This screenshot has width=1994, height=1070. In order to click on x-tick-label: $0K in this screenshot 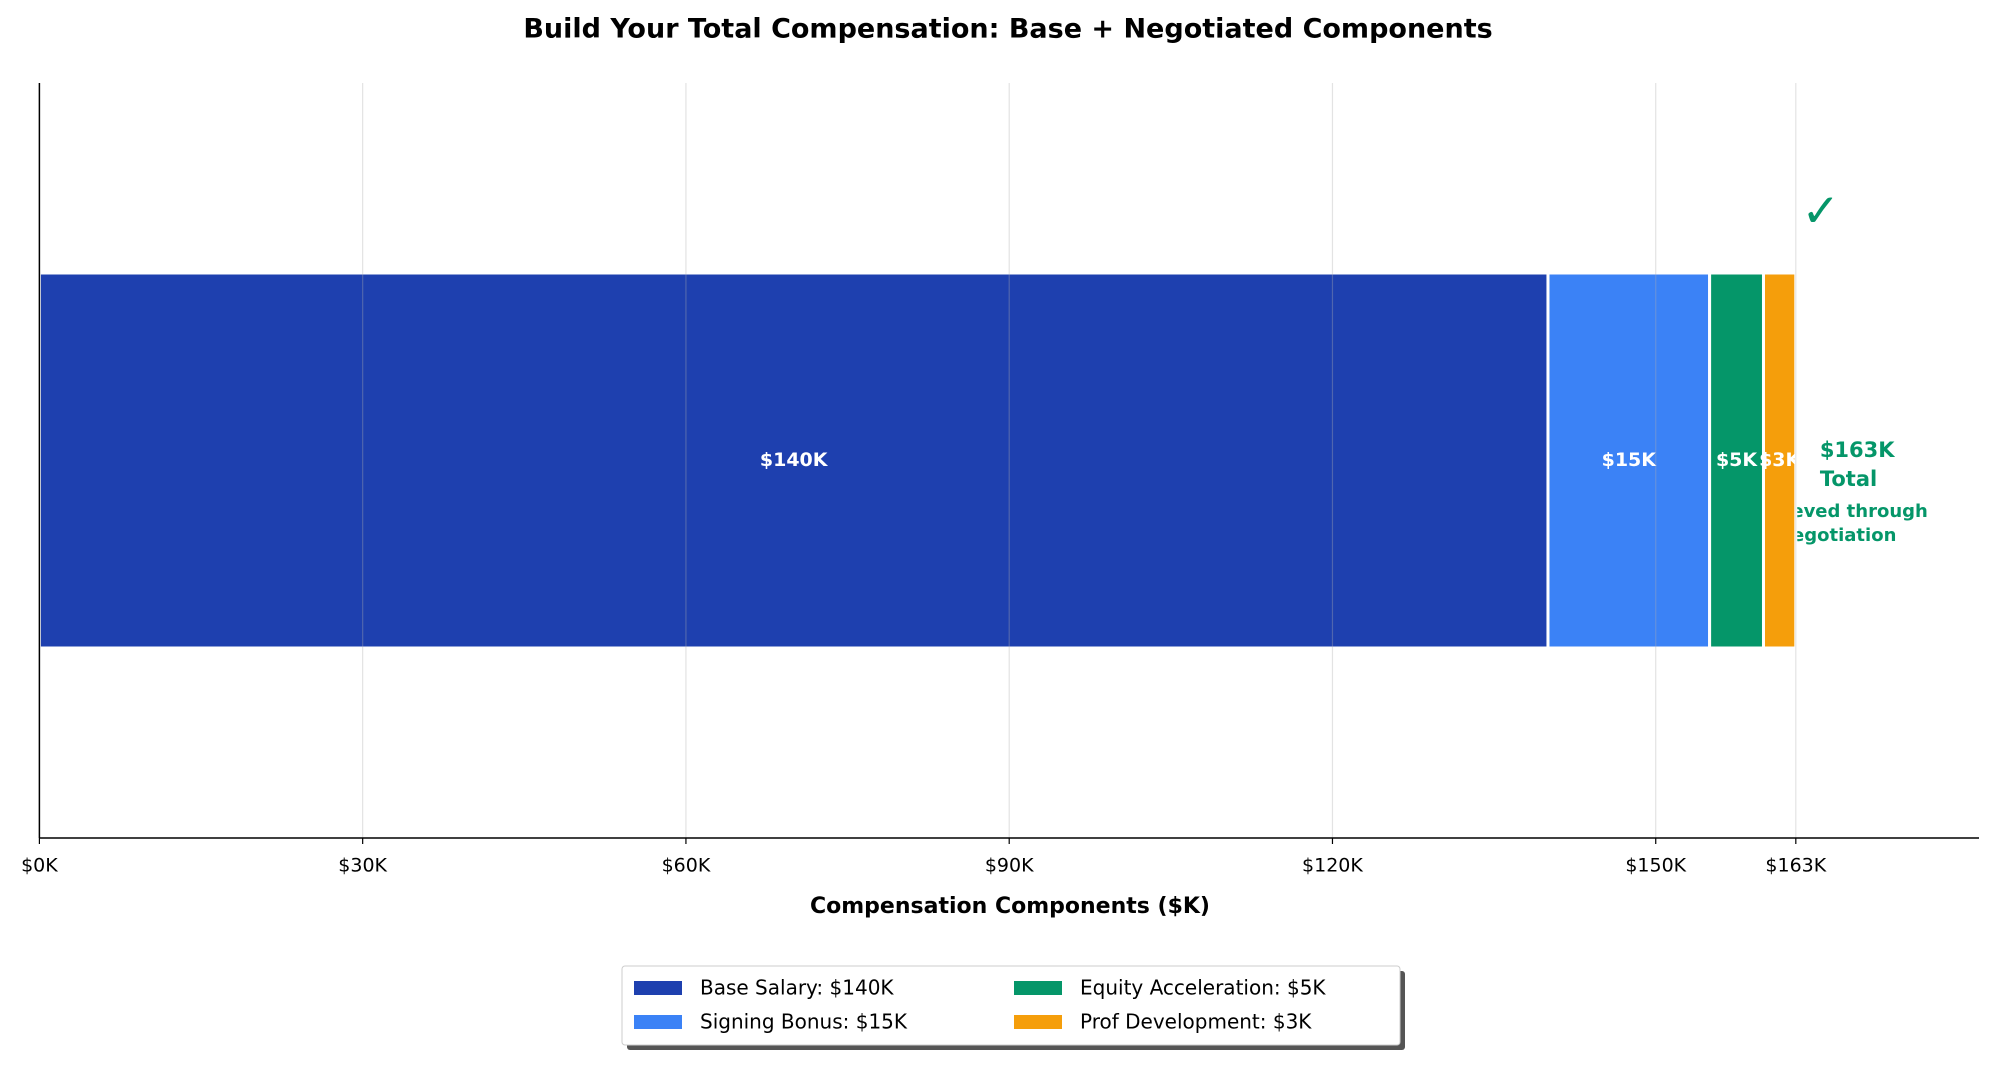, I will do `click(39, 866)`.